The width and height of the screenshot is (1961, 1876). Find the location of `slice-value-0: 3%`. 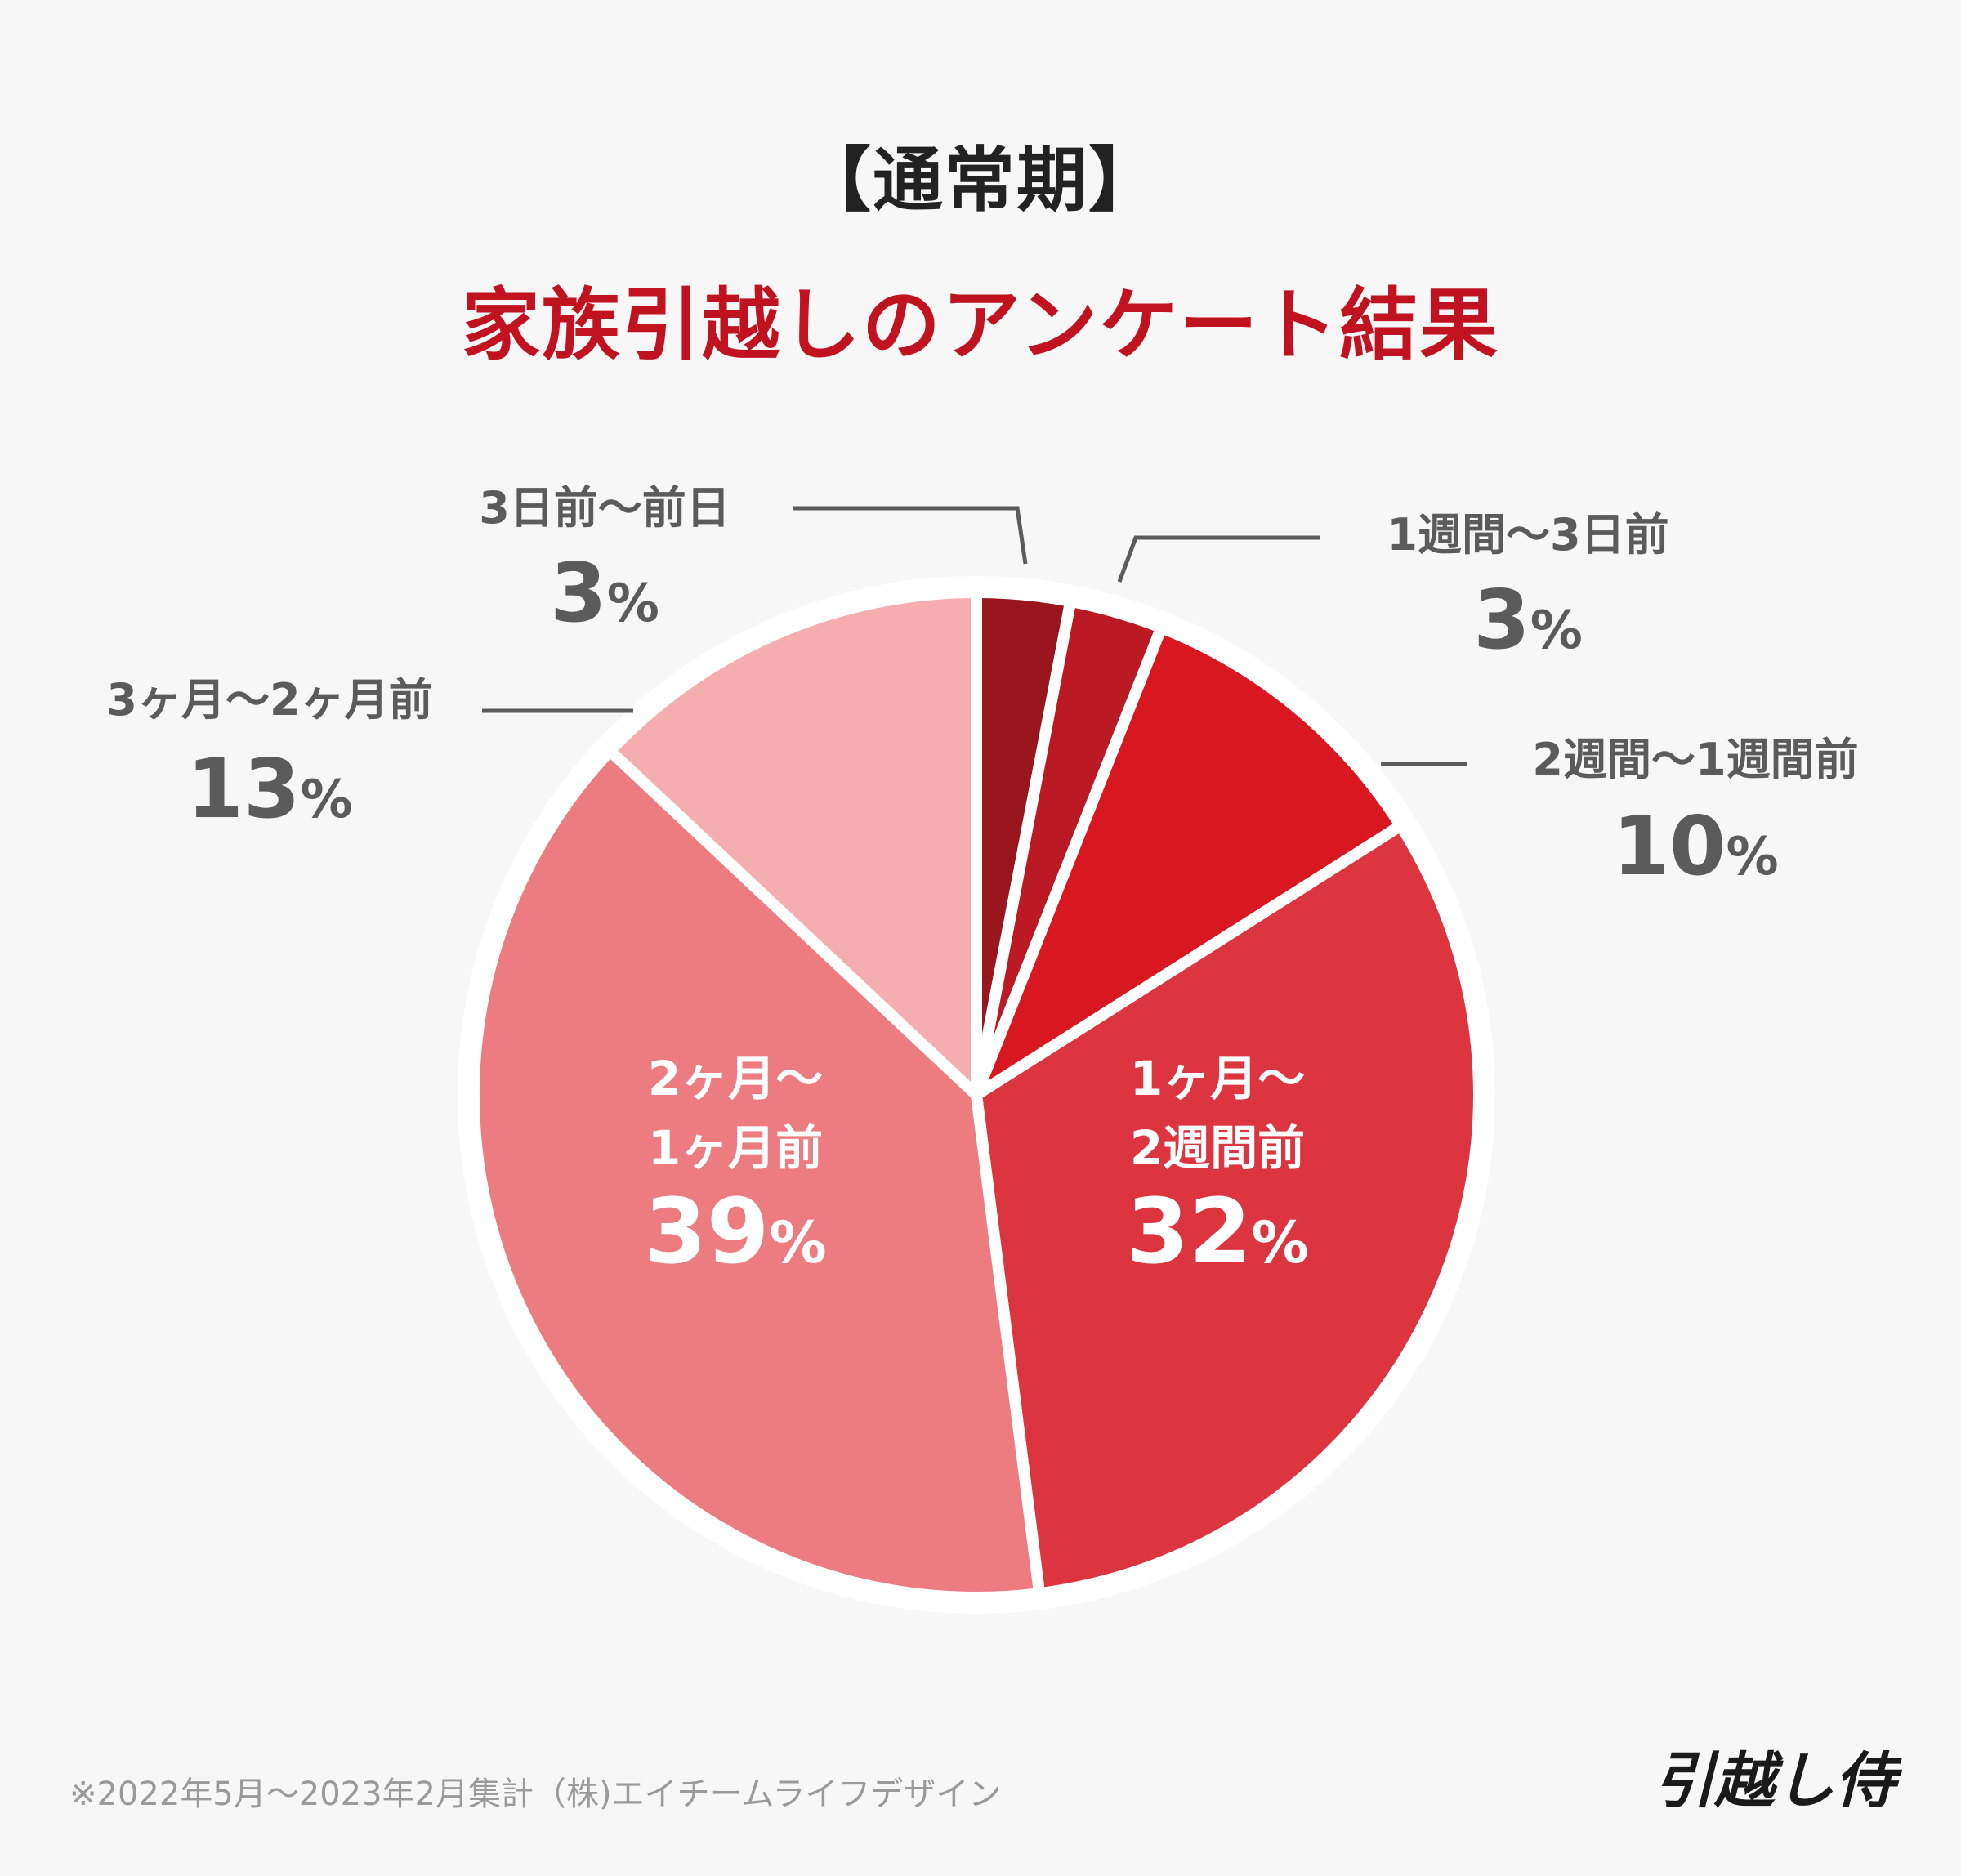

slice-value-0: 3% is located at coordinates (604, 593).